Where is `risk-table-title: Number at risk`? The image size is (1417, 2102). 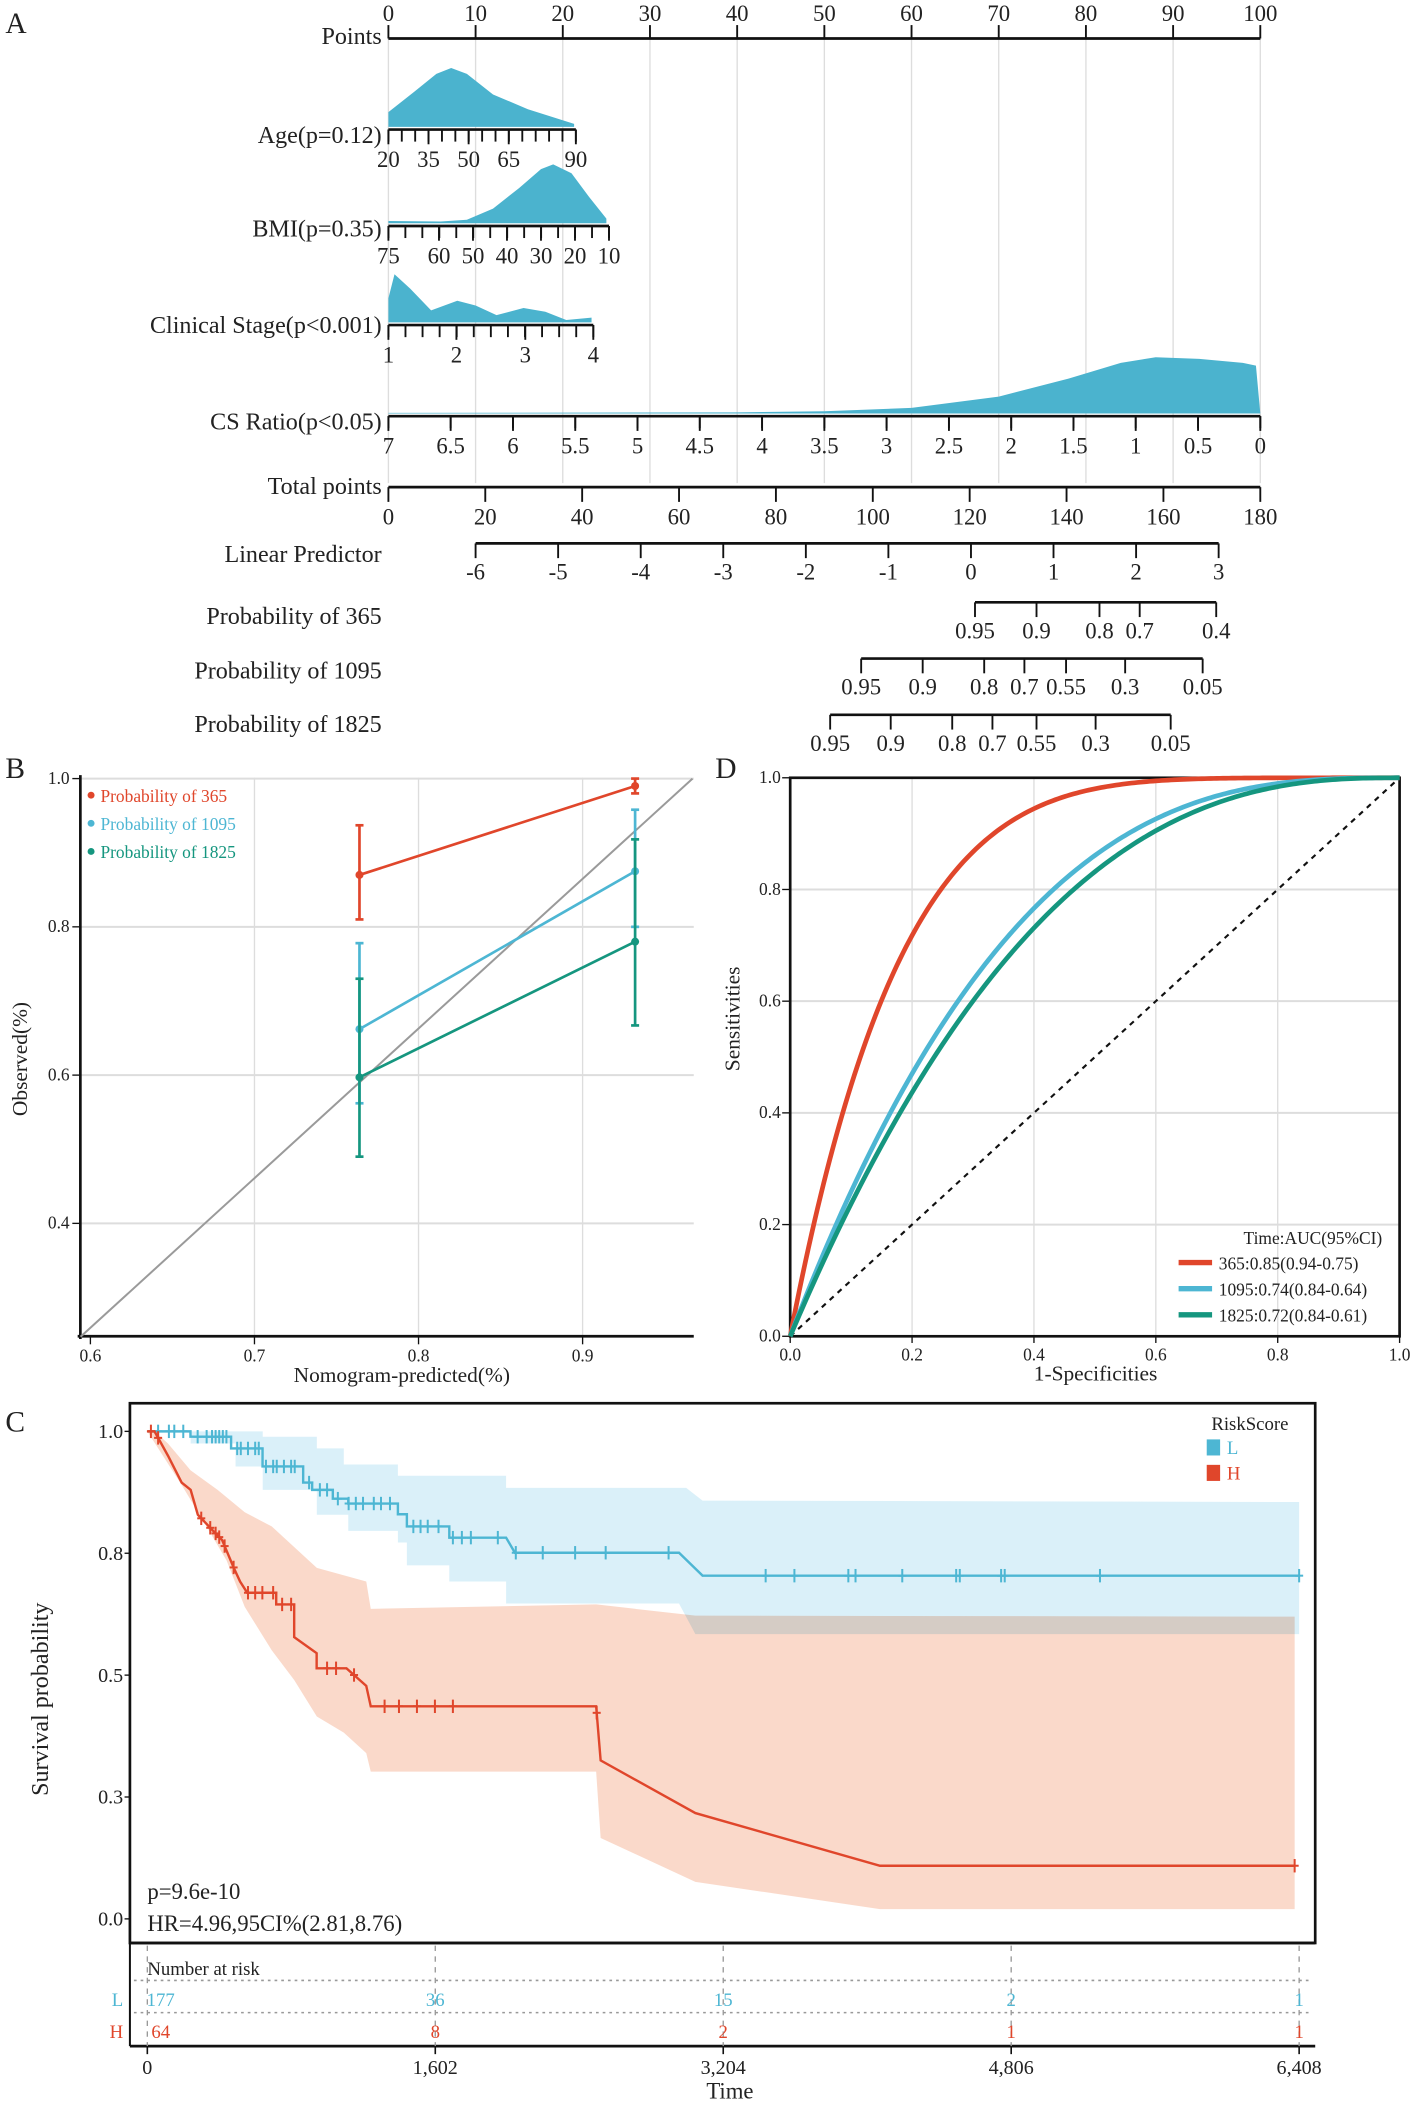
risk-table-title: Number at risk is located at coordinates (203, 1969).